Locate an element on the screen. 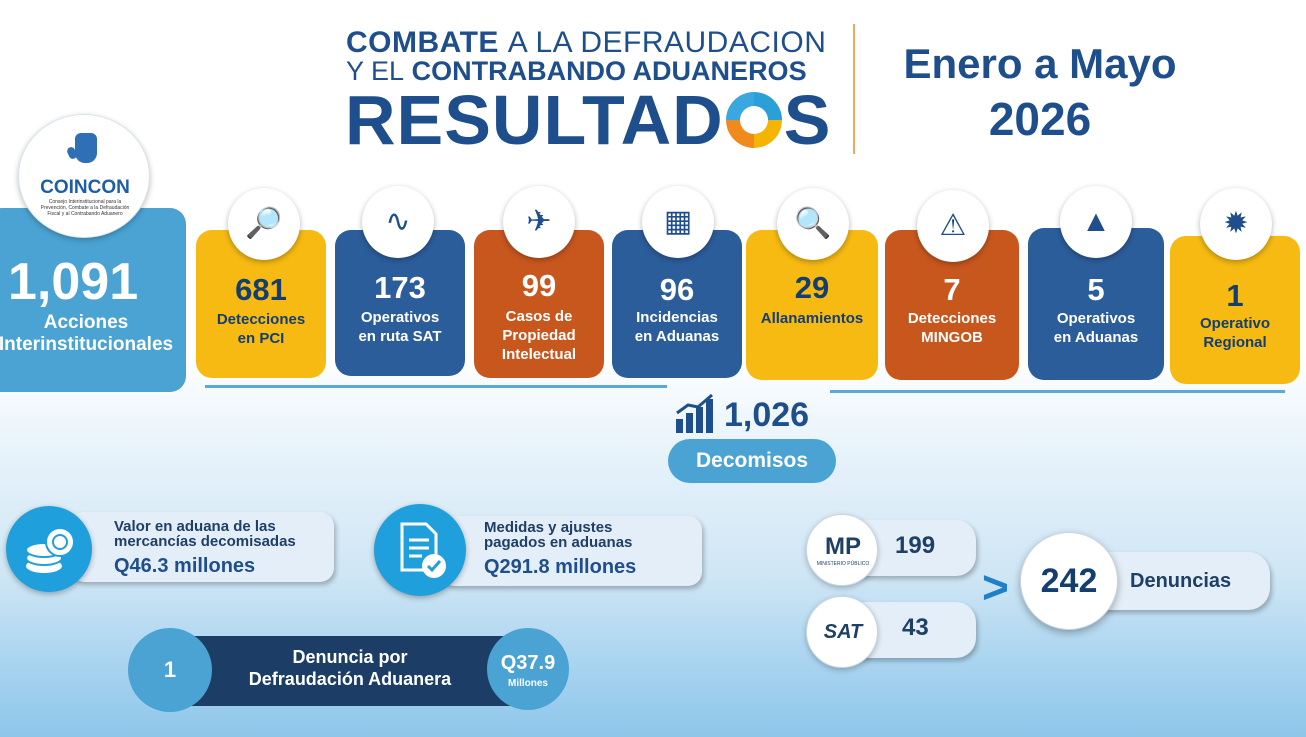 Image resolution: width=1306 pixels, height=737 pixels. denuncias-total: 242 is located at coordinates (1069, 581).